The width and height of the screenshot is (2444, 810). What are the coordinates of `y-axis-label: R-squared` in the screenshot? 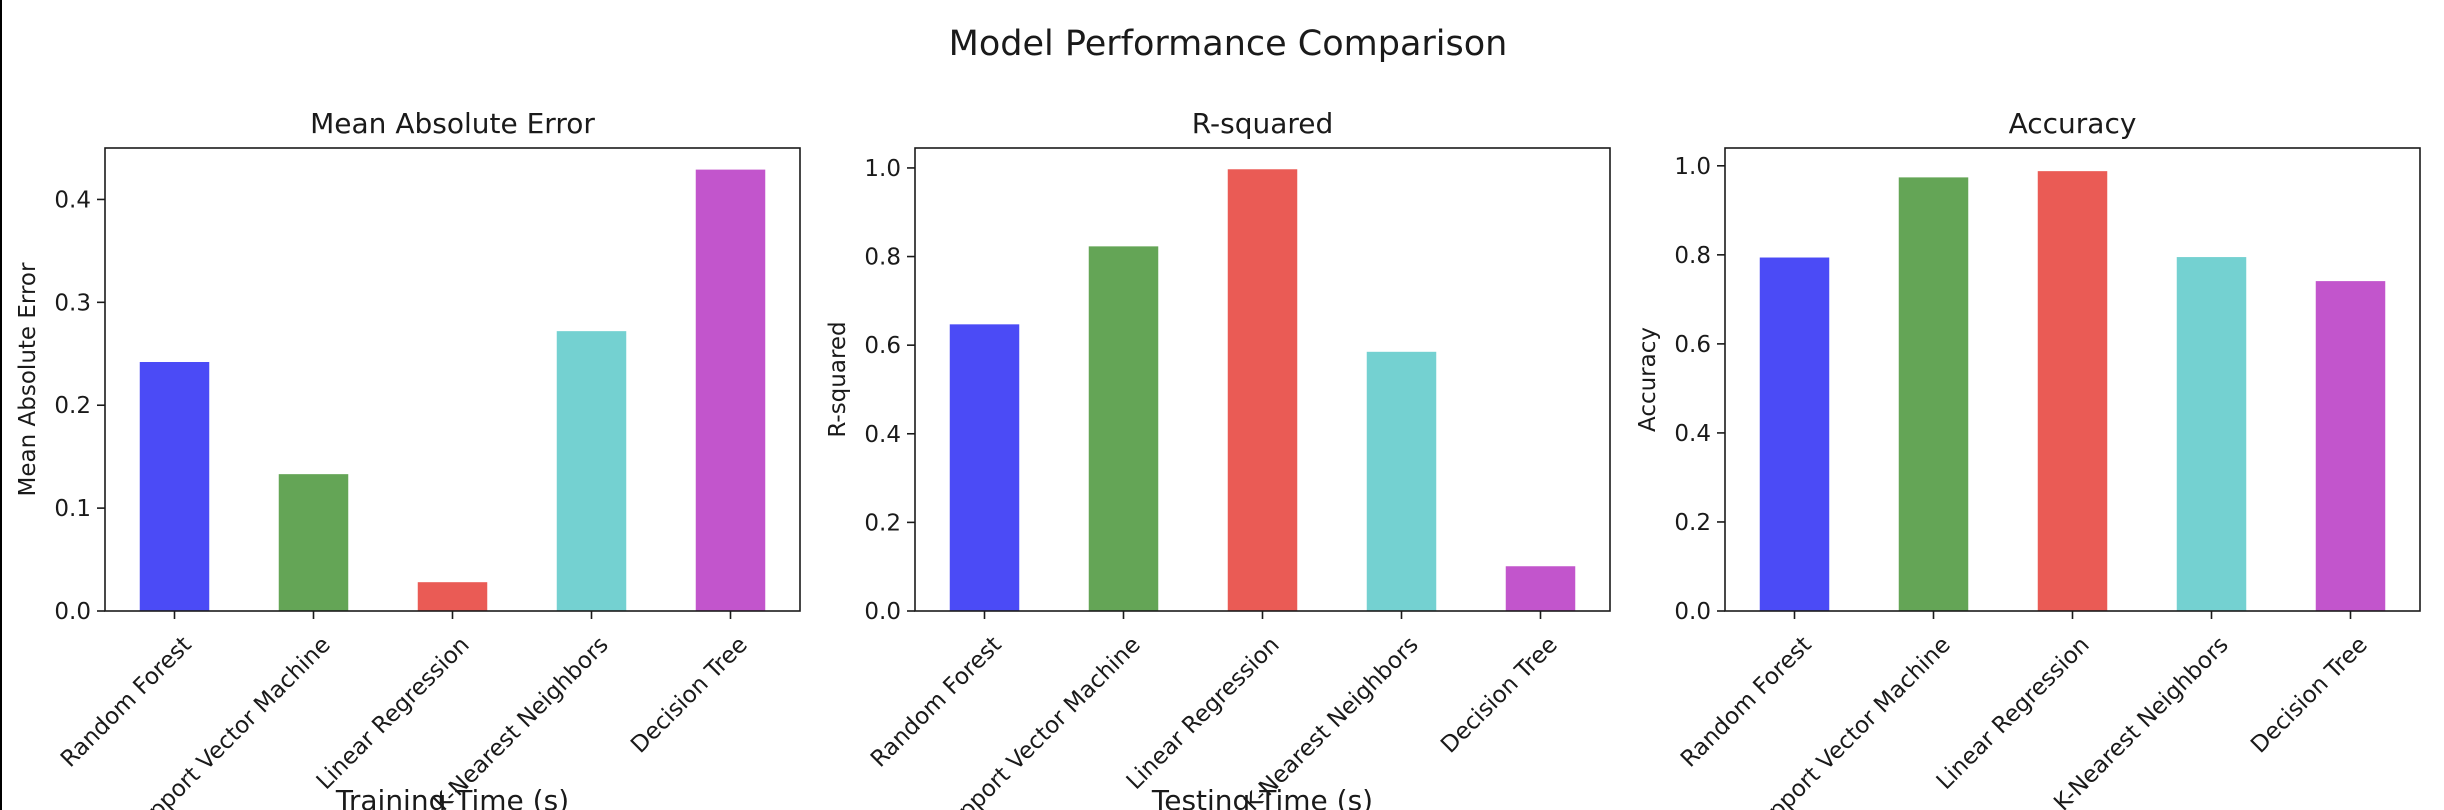 It's located at (838, 379).